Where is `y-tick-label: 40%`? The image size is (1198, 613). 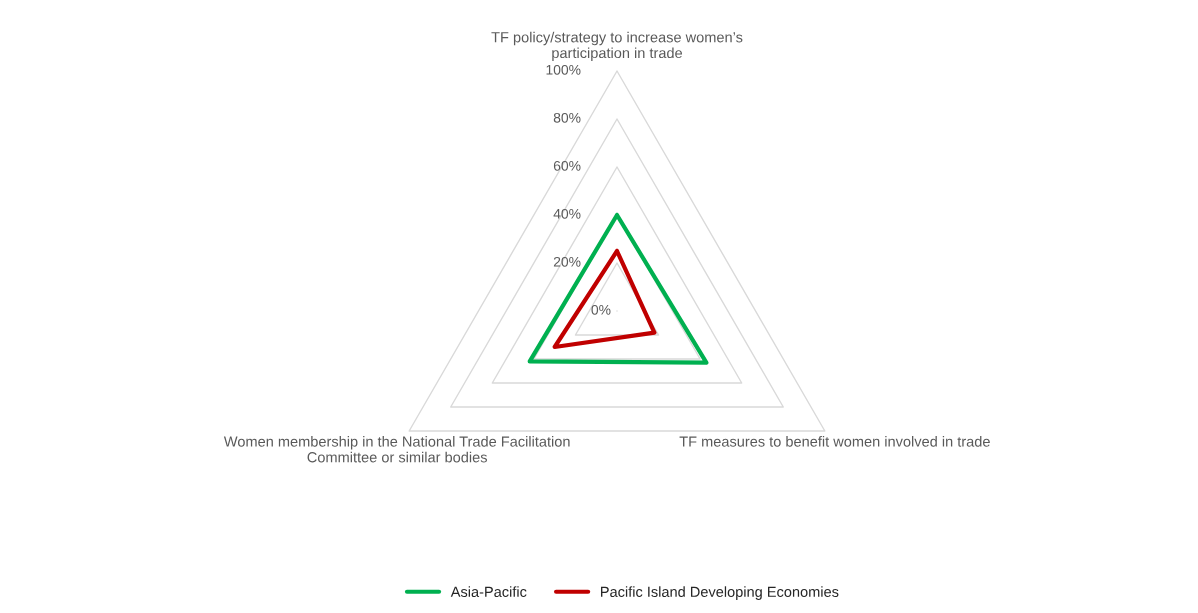
y-tick-label: 40% is located at coordinates (567, 213).